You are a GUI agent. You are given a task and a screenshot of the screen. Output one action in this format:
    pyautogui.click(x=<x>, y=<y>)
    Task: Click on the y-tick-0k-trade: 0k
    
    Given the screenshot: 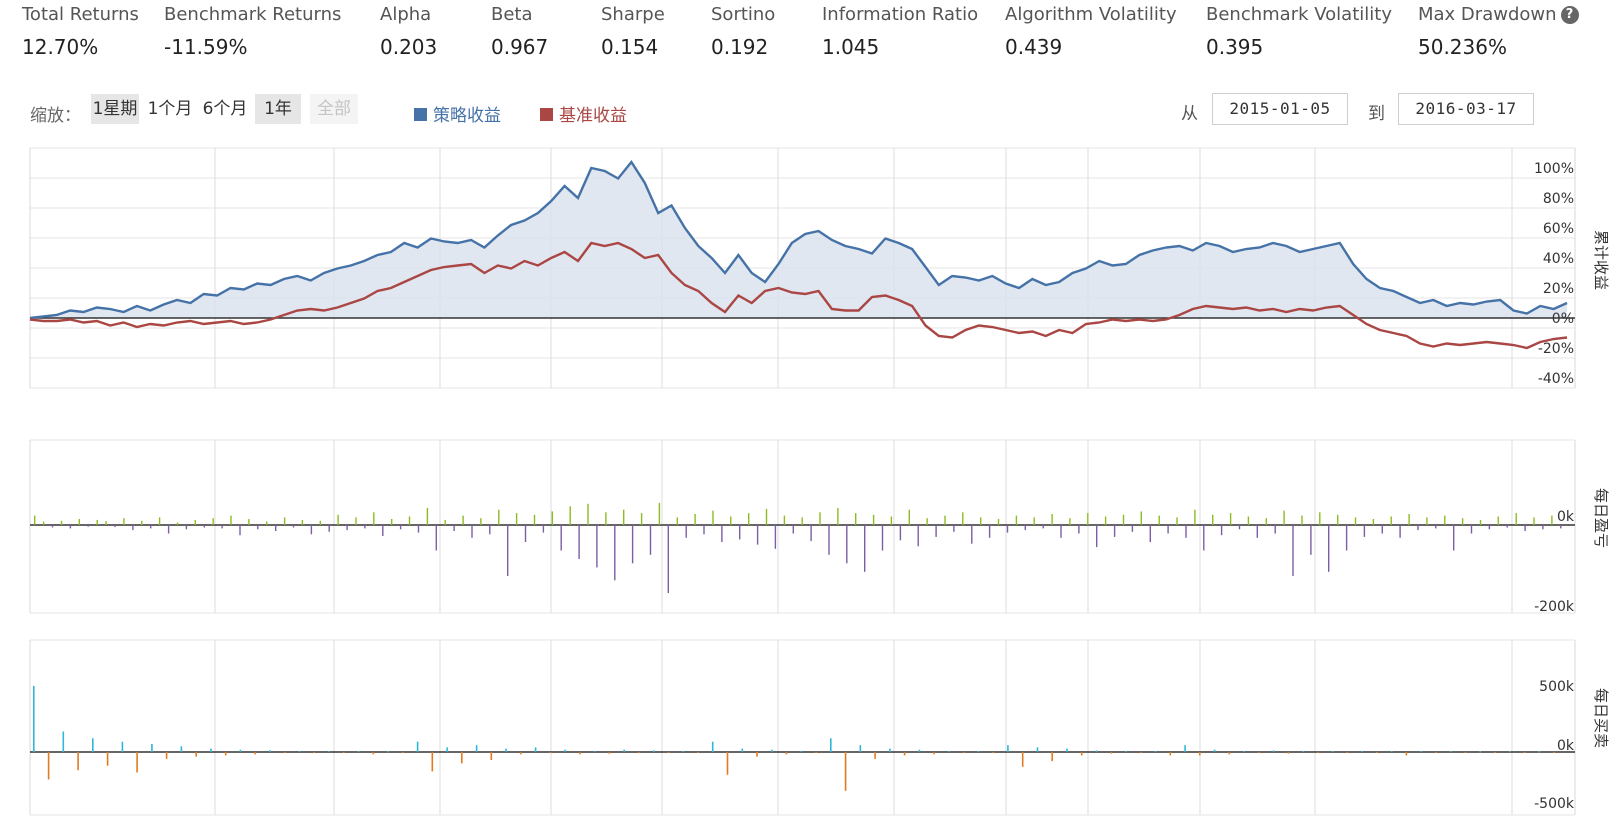 What is the action you would take?
    pyautogui.click(x=1566, y=746)
    